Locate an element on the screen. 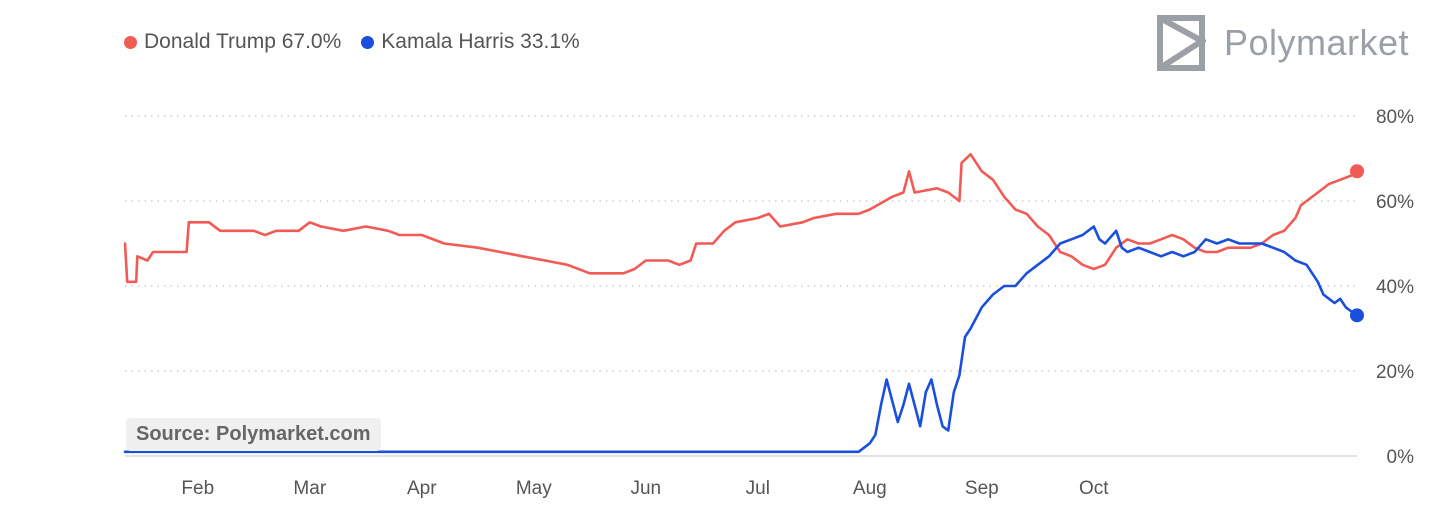 The width and height of the screenshot is (1456, 519). trump-end-point is located at coordinates (1357, 171).